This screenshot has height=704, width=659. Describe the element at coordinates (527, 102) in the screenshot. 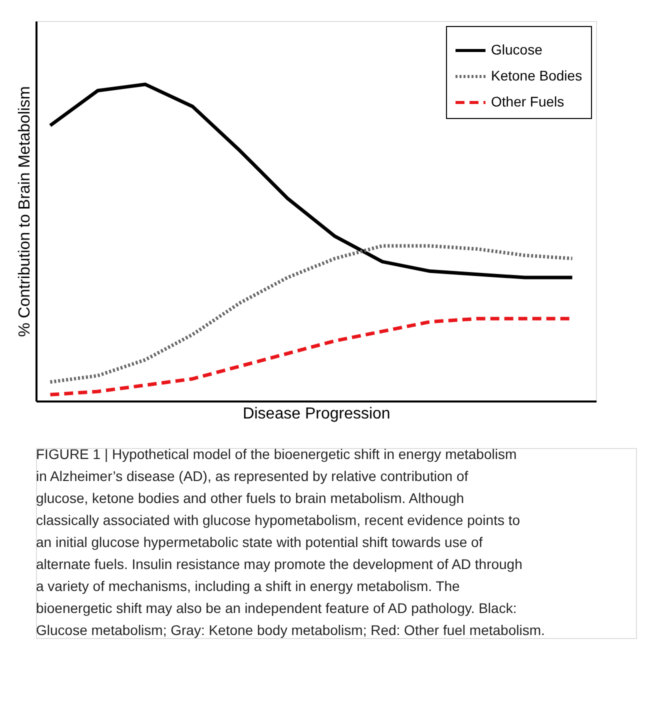

I see `legend-label: Other Fuels` at that location.